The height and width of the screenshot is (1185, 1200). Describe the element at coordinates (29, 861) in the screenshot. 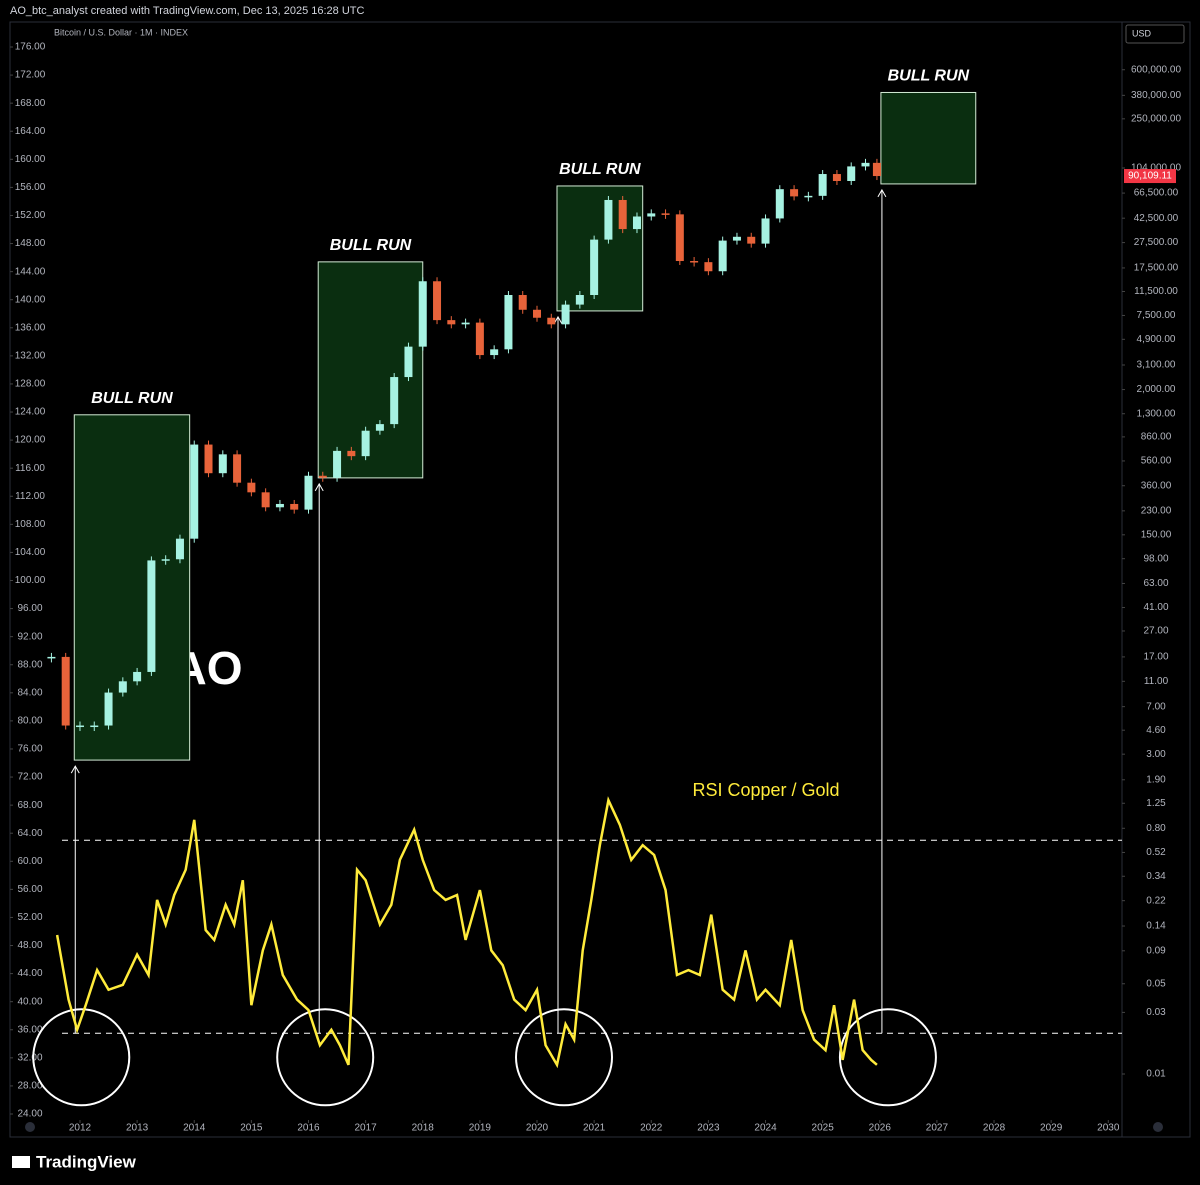

I see `y-tick-label: 60.00` at that location.